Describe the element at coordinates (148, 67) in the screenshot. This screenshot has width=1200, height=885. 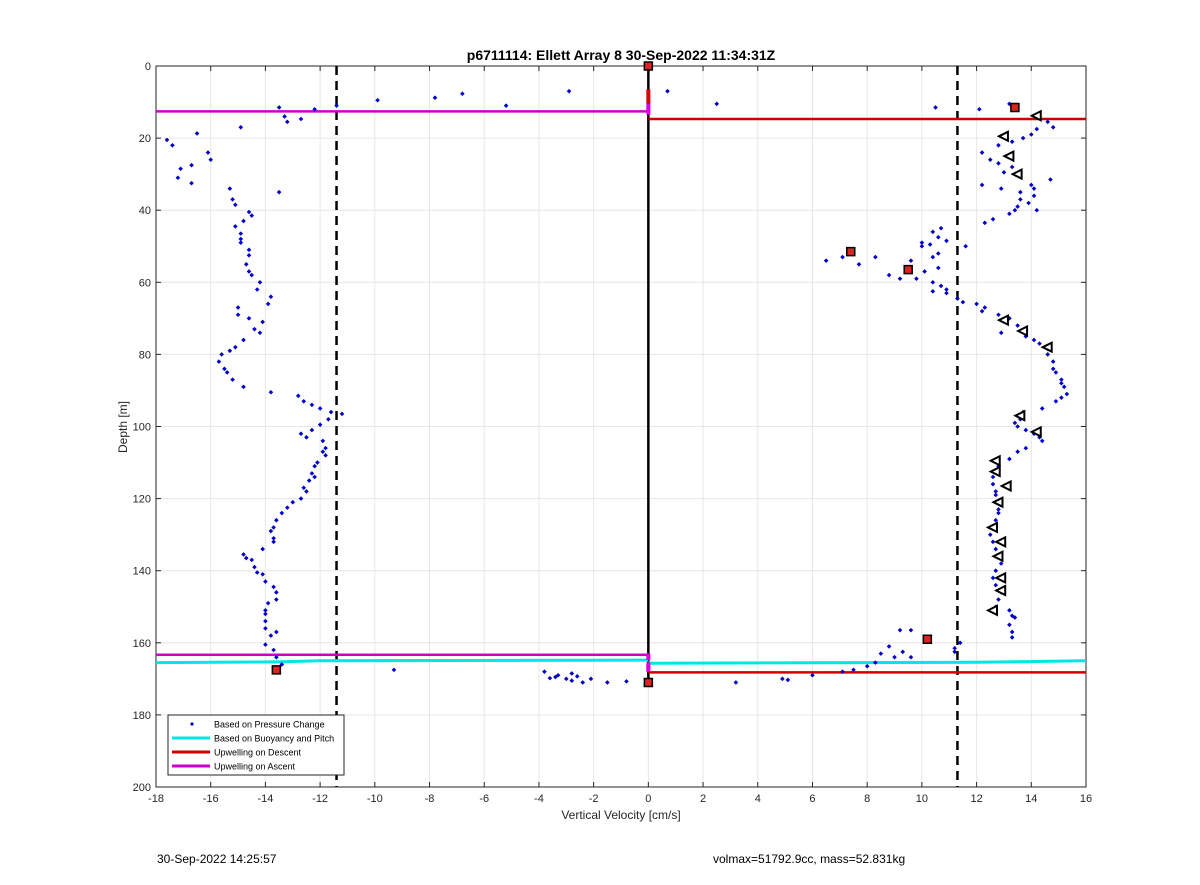
I see `y-tick-label: 0` at that location.